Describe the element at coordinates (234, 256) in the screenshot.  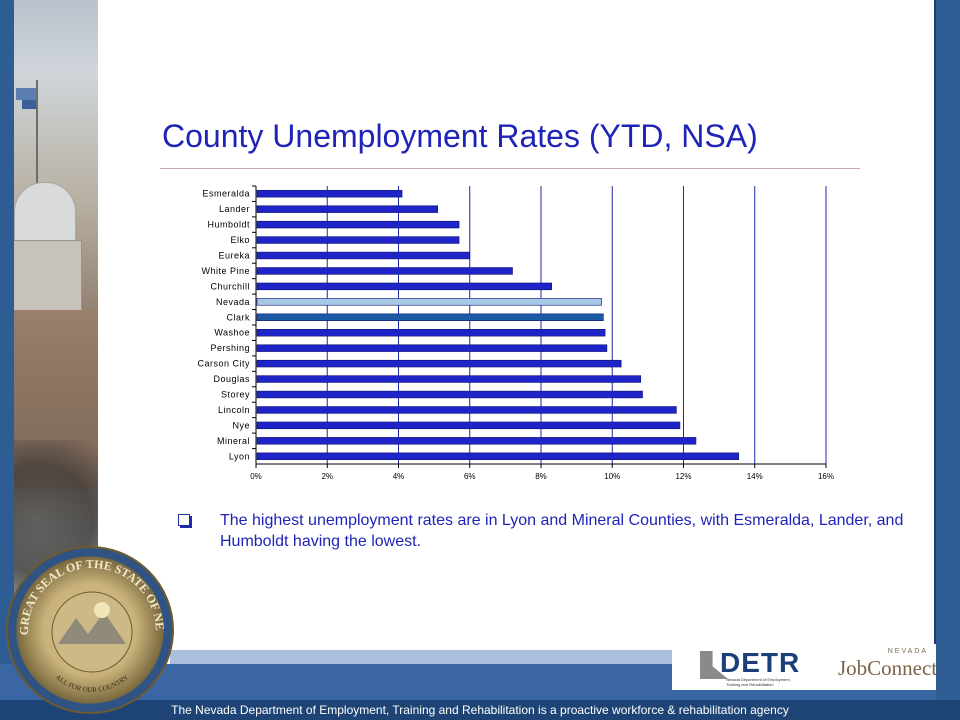
I see `category-label: Eureka` at that location.